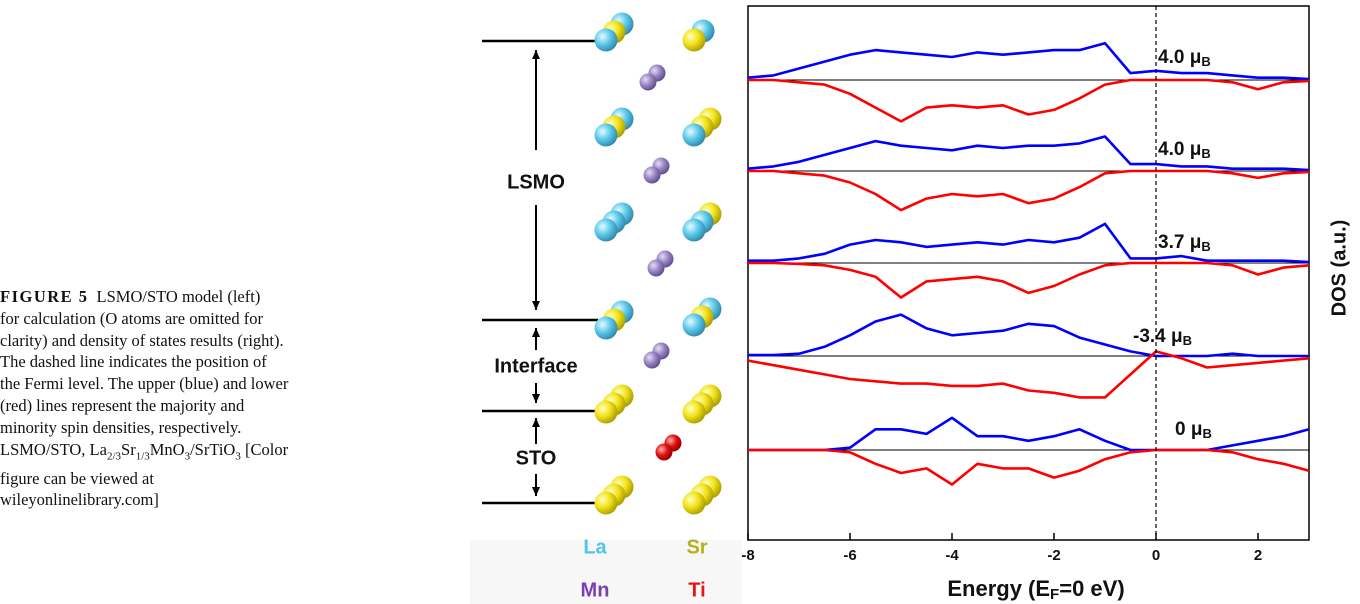 This screenshot has width=1360, height=604. Describe the element at coordinates (128, 449) in the screenshot. I see `caption-text: Sr` at that location.